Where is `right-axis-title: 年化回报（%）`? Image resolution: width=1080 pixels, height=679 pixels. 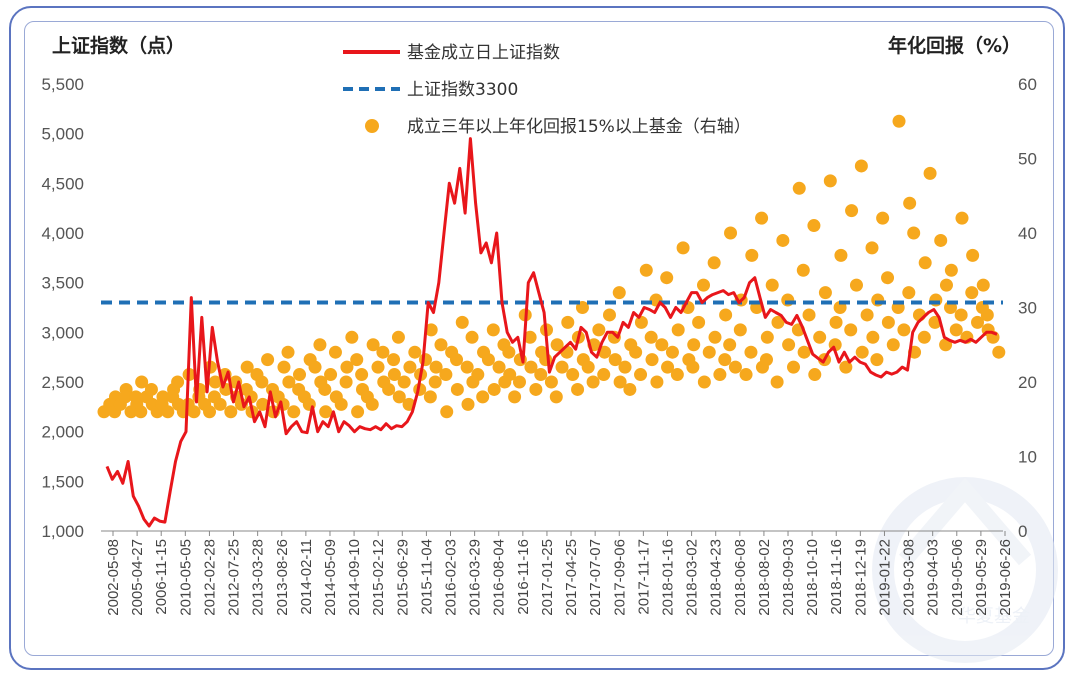
right-axis-title: 年化回报（%） is located at coordinates (954, 45).